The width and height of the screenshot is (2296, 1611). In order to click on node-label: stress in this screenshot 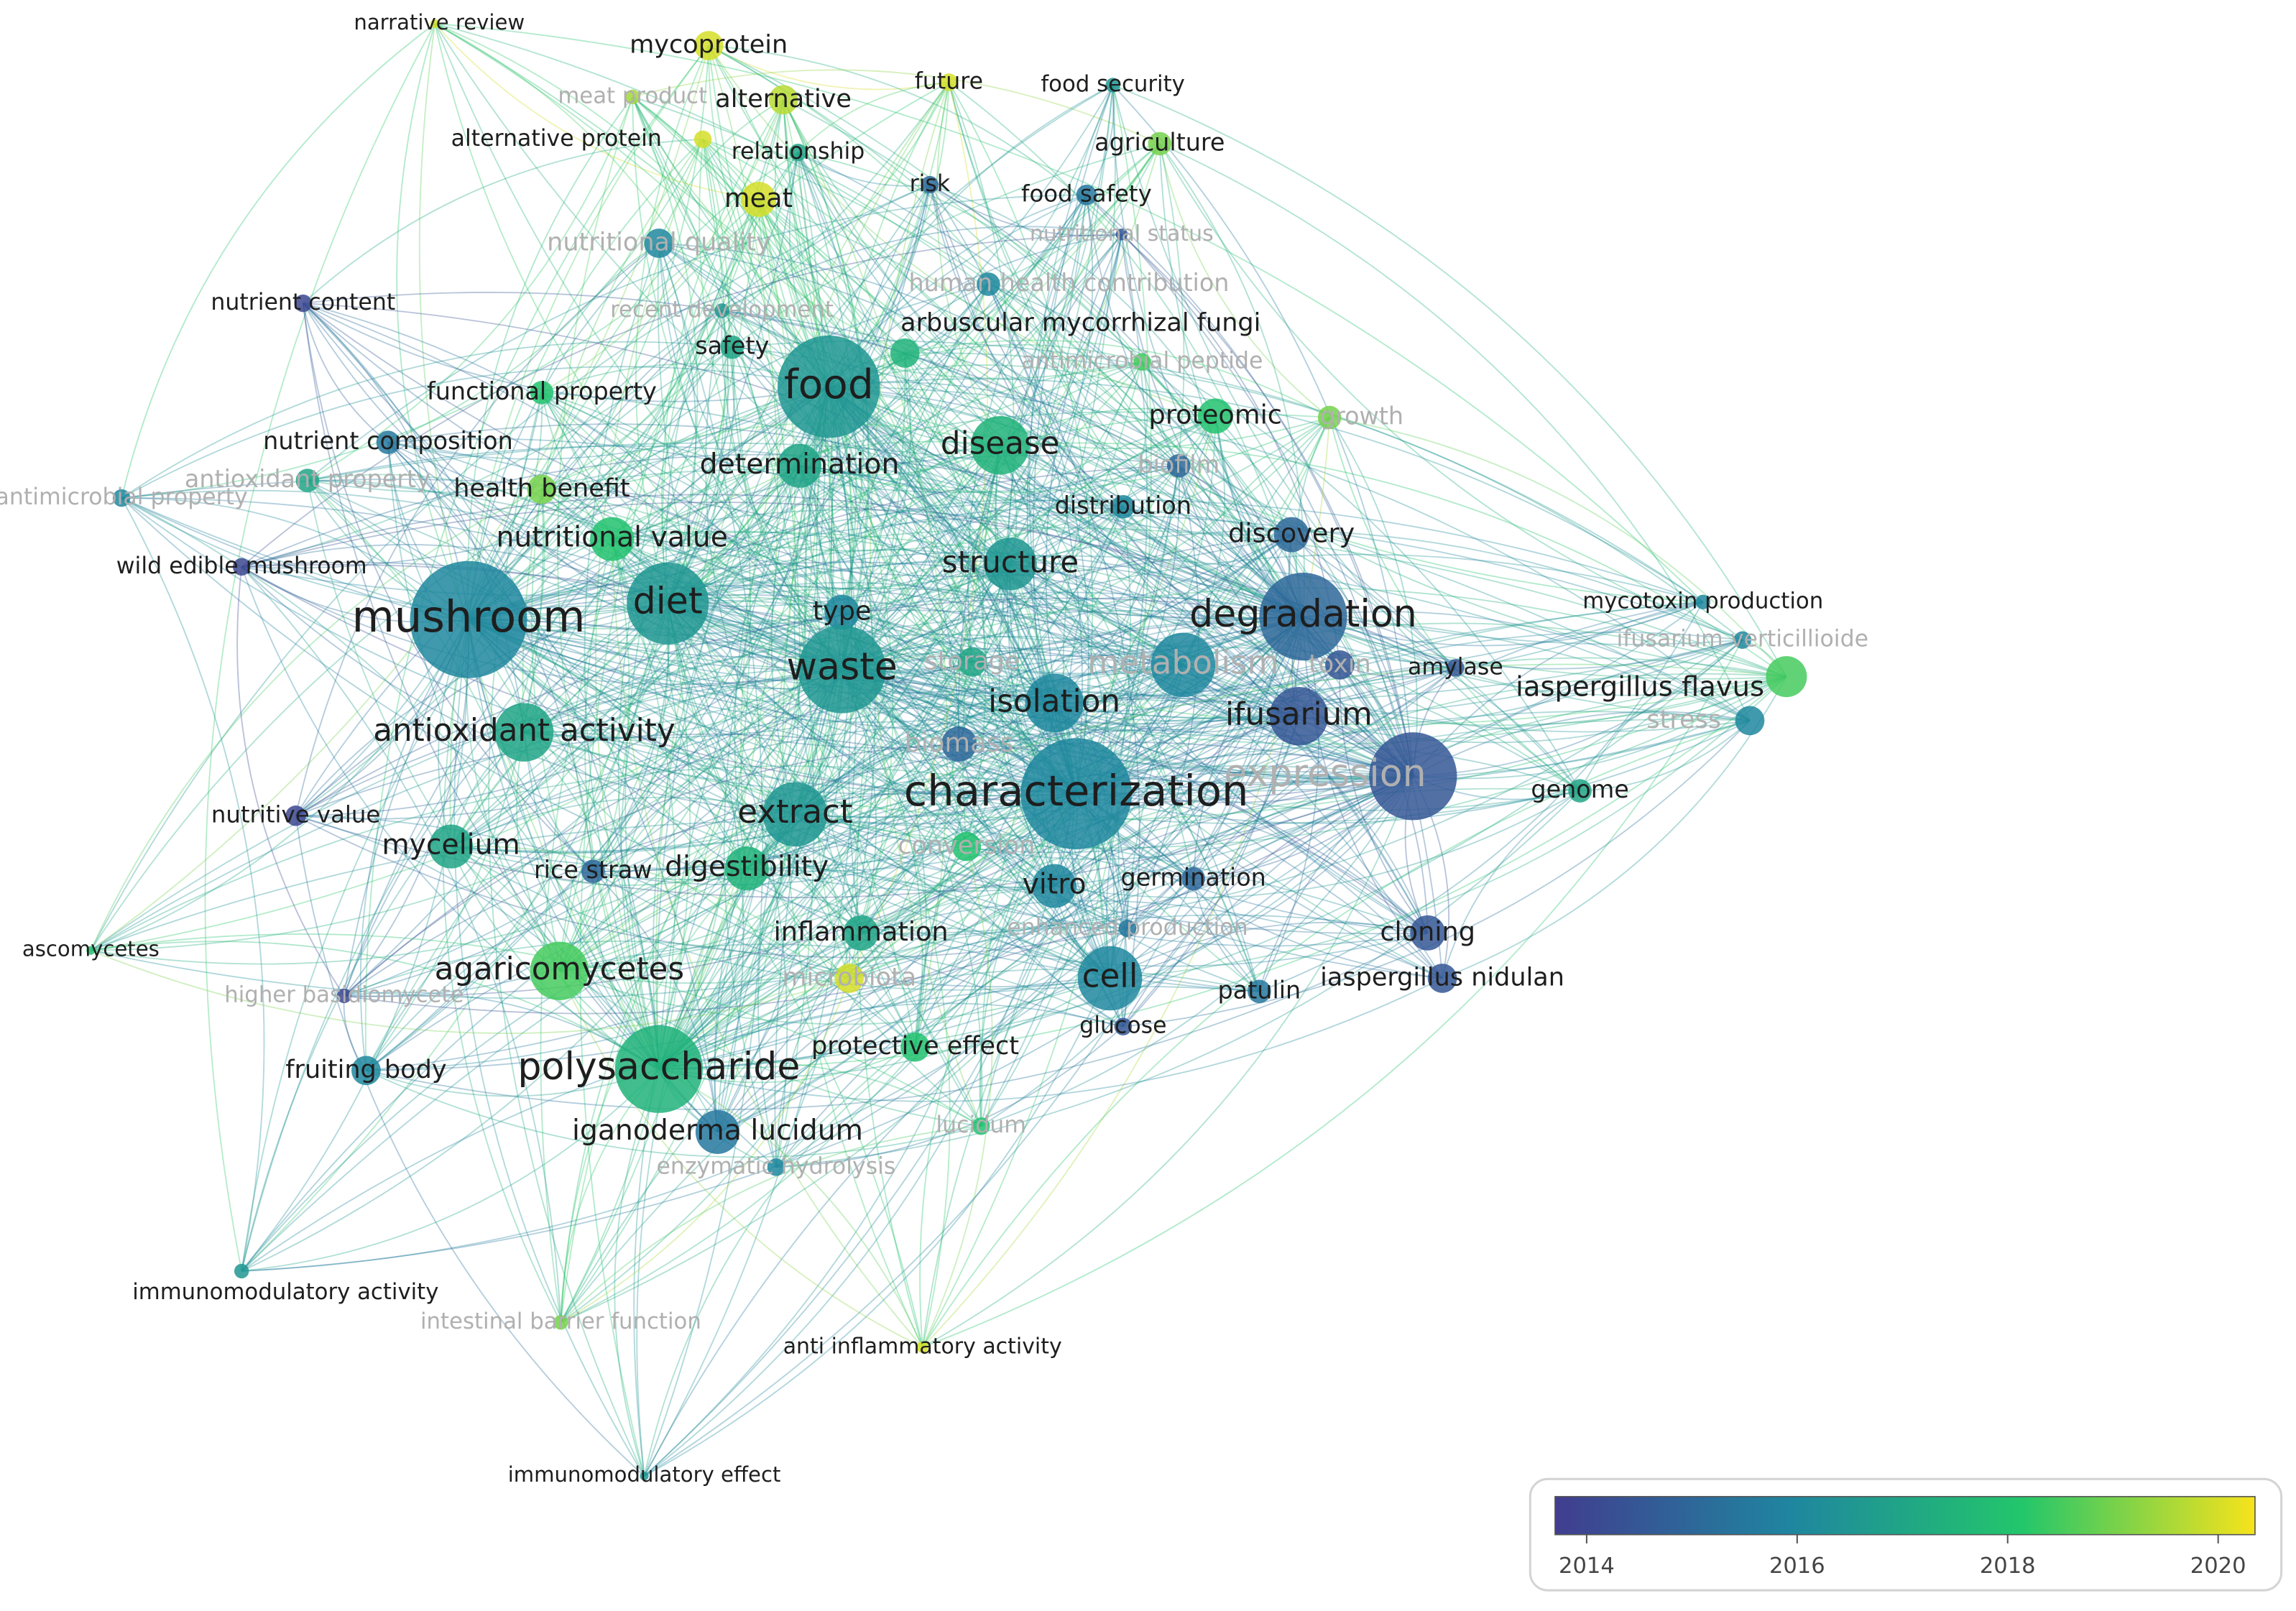, I will do `click(1683, 719)`.